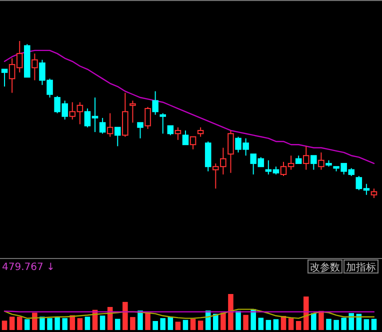  I want to click on text: 改参数, so click(325, 268).